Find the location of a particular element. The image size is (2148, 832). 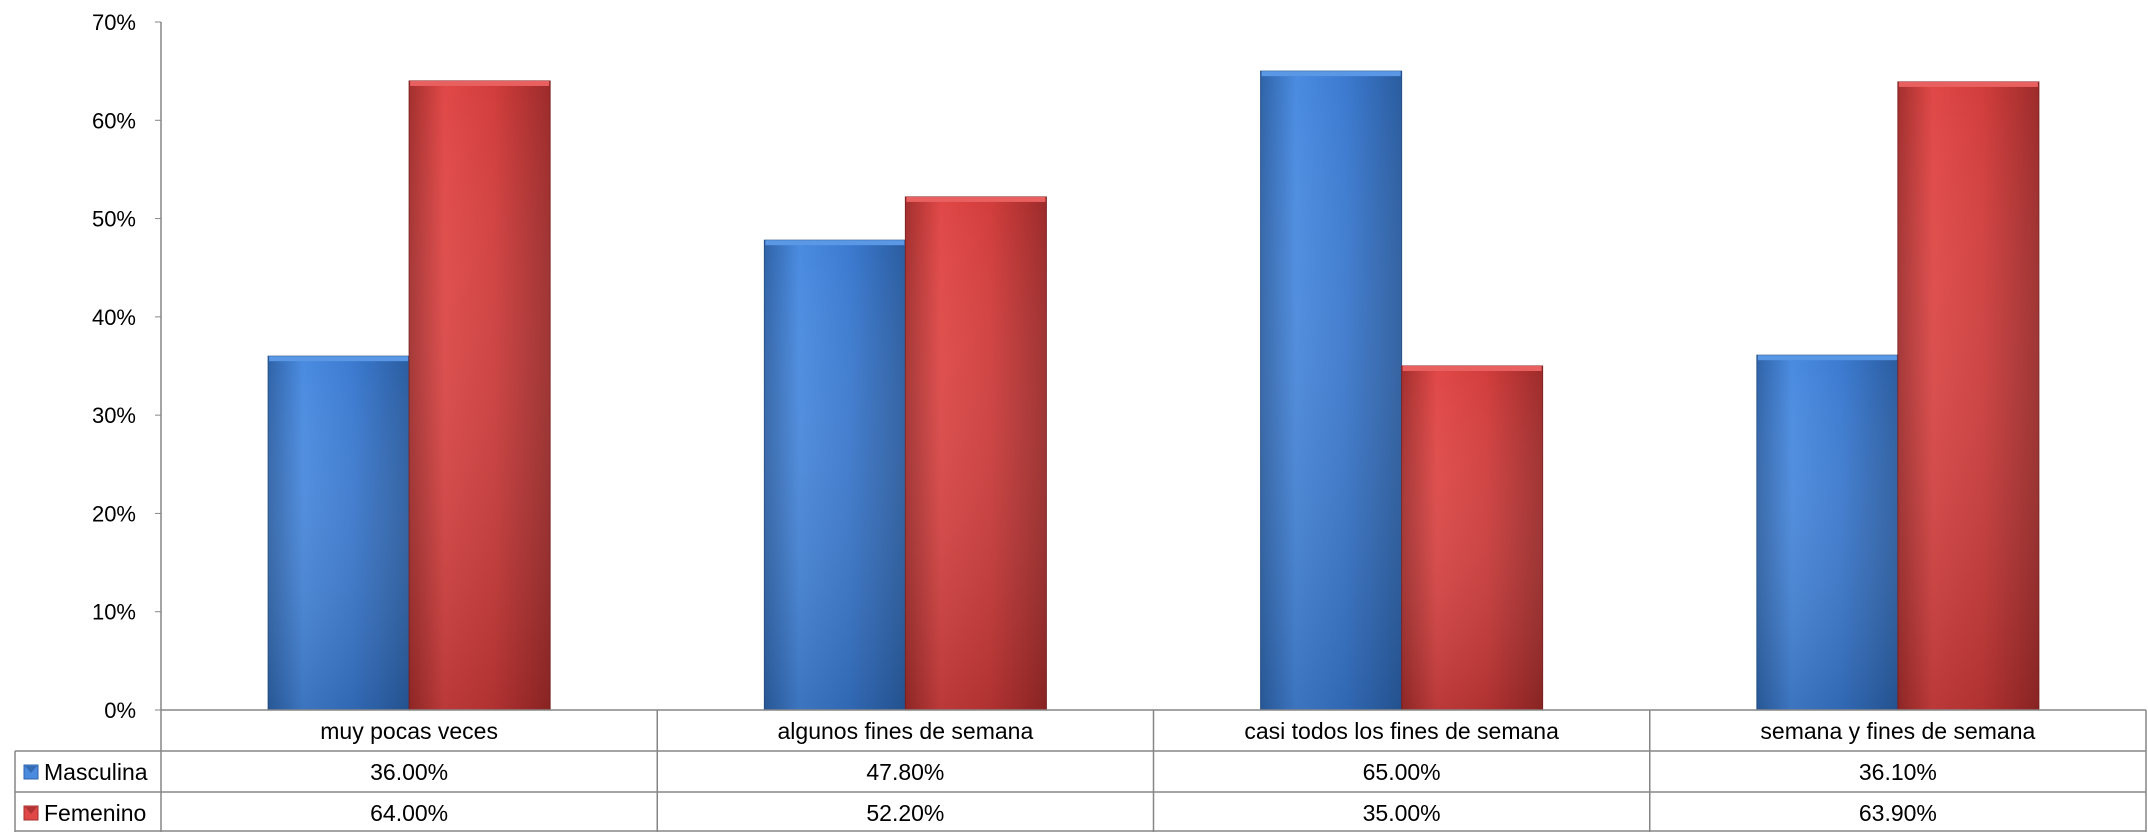

data-table-value: 36.10% is located at coordinates (1898, 772).